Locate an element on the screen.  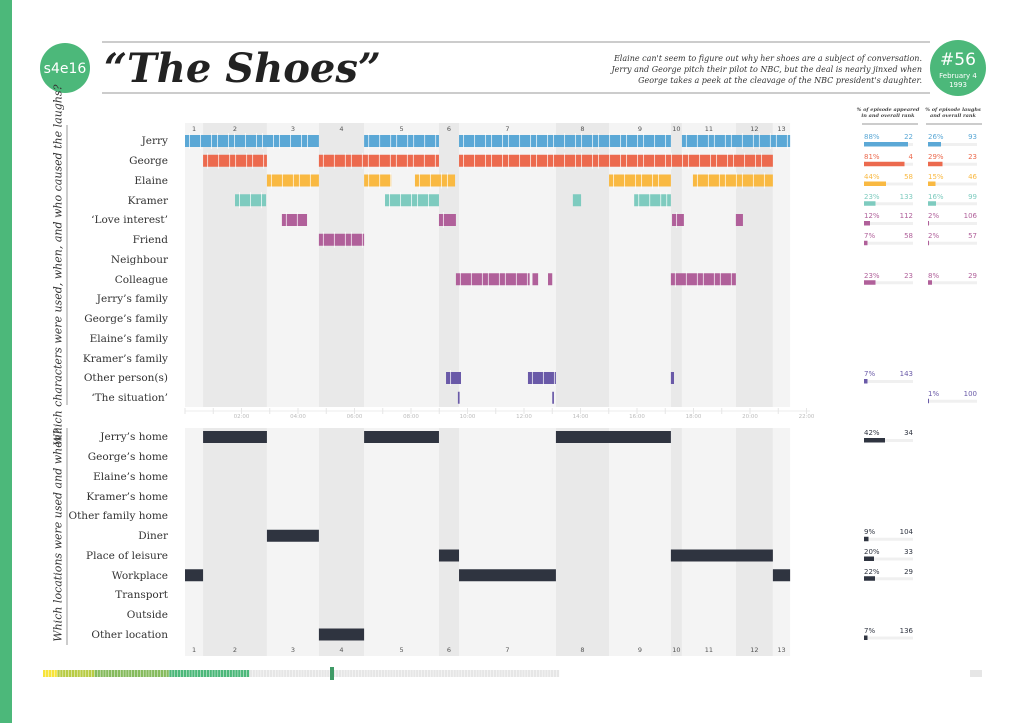
location-share-track is located at coordinates (888, 440).